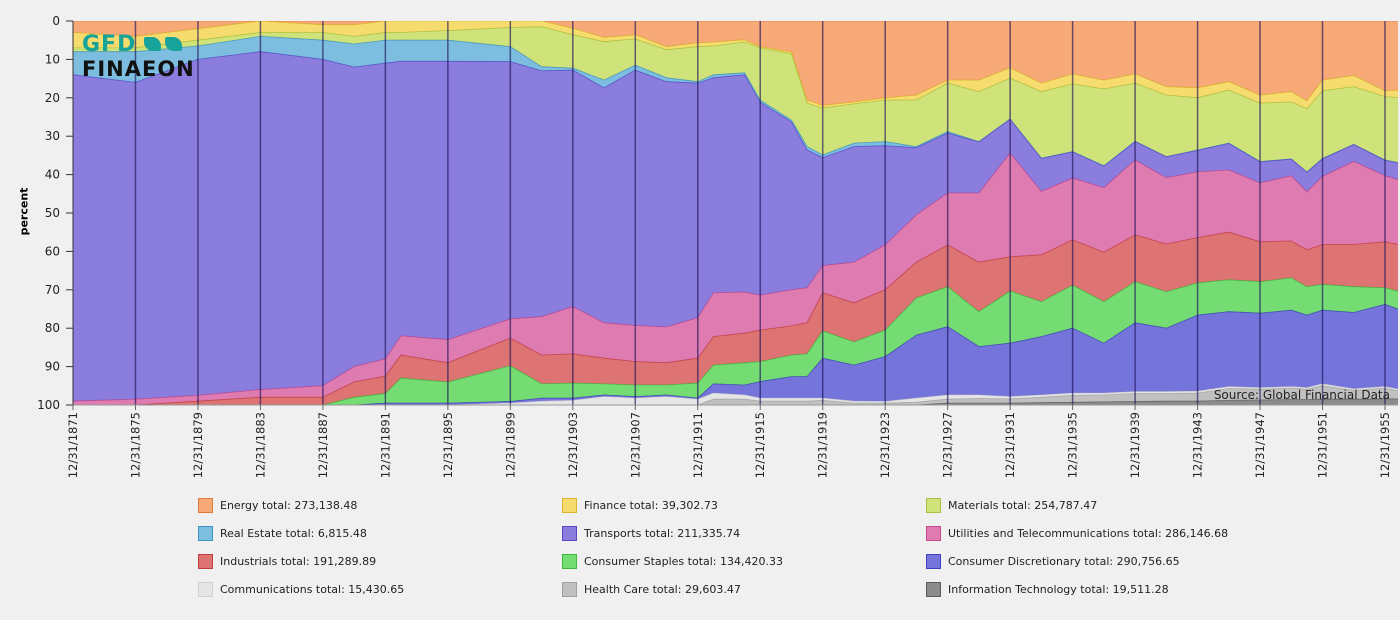  Describe the element at coordinates (24, 211) in the screenshot. I see `y-axis-label: percent` at that location.